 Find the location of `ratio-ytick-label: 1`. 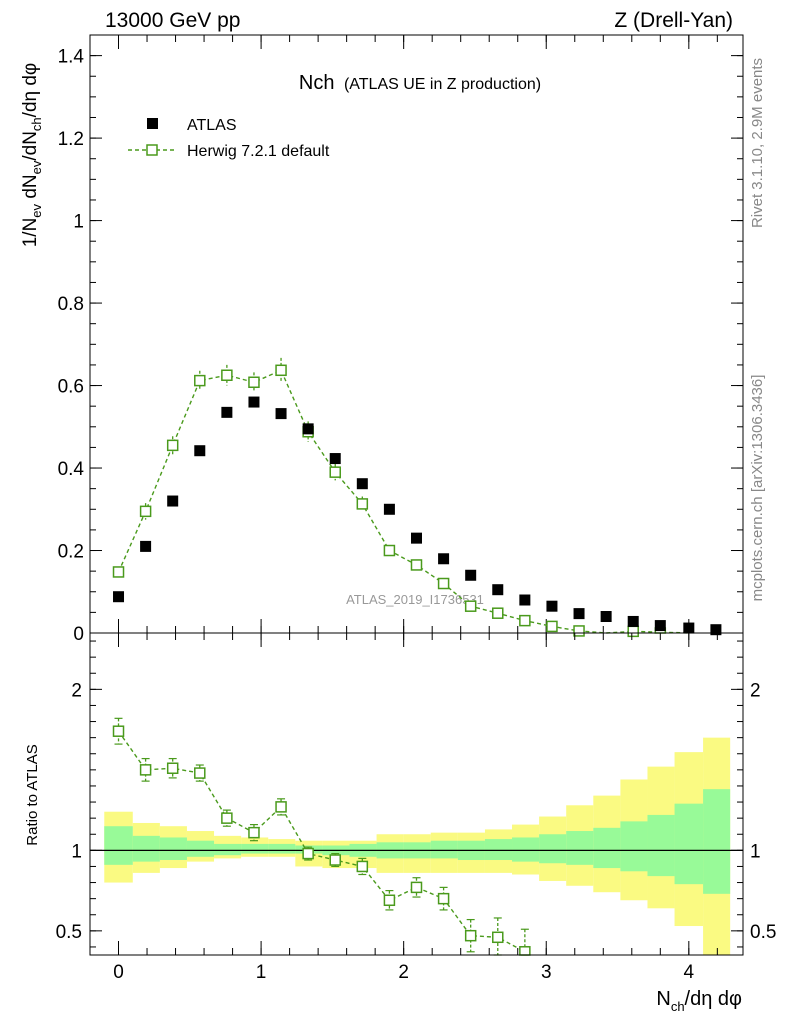

ratio-ytick-label: 1 is located at coordinates (76, 851).